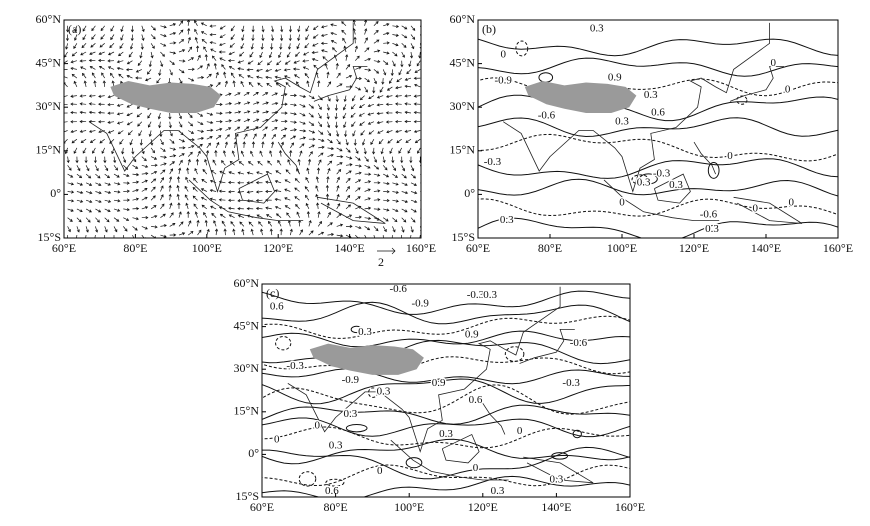  What do you see at coordinates (658, 147) in the screenshot?
I see `contour-line` at bounding box center [658, 147].